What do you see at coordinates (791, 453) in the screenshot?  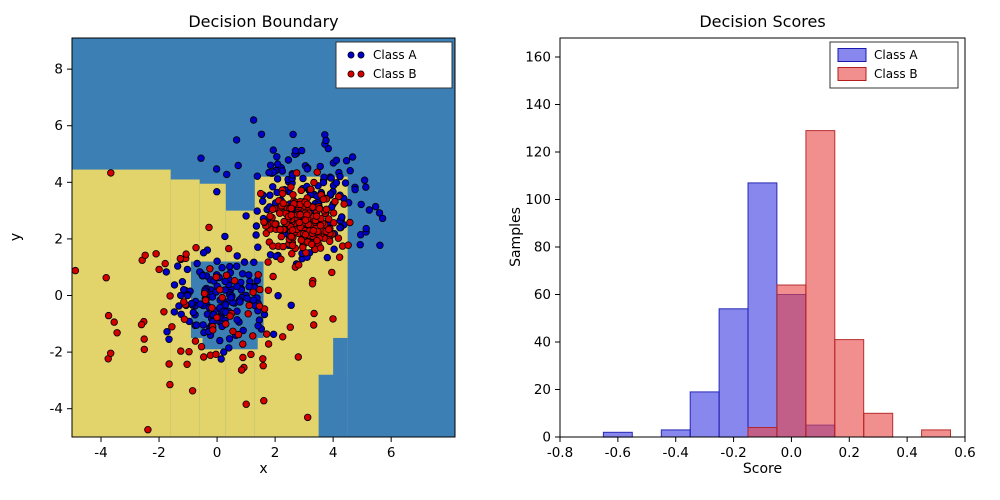 I see `x-tick-label: 0.0` at bounding box center [791, 453].